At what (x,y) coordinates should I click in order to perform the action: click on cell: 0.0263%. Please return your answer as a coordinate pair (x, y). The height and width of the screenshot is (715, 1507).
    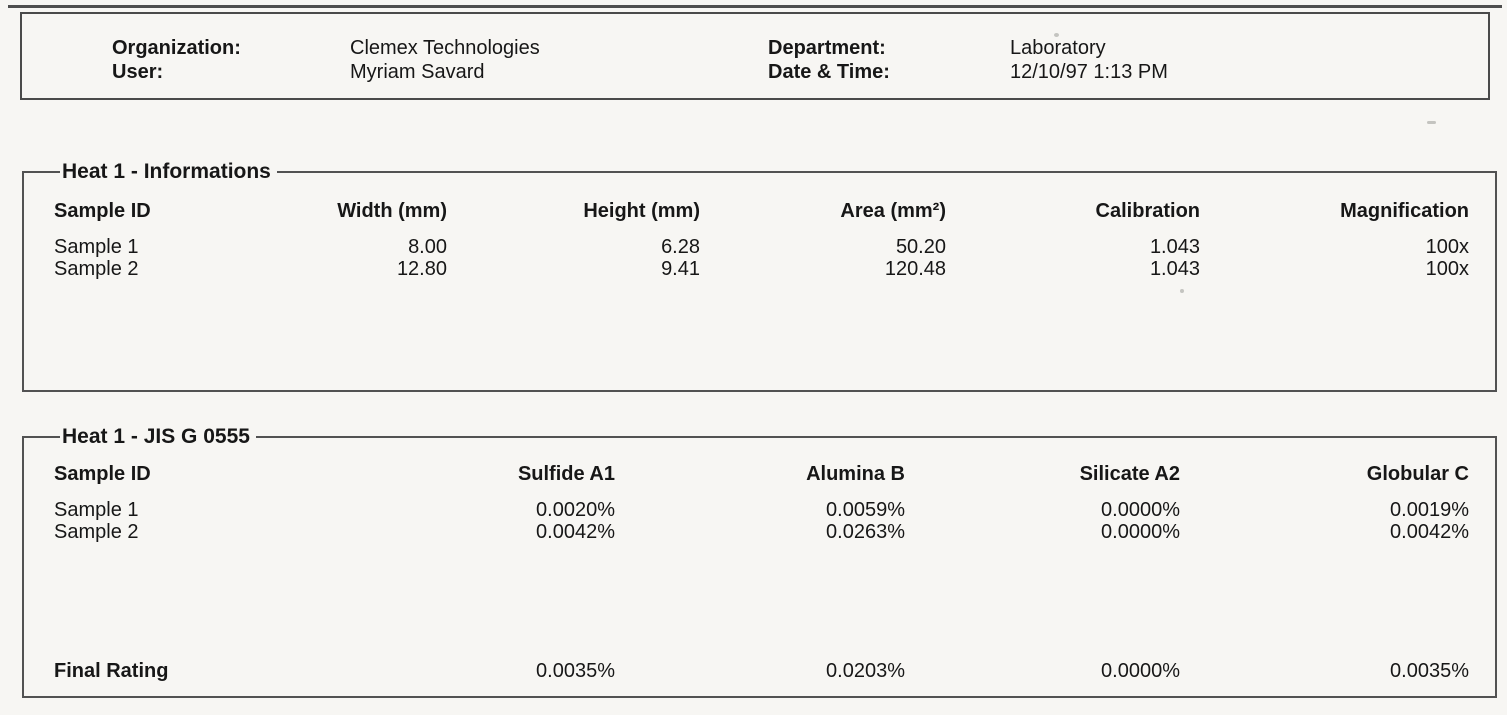
    Looking at the image, I should click on (865, 532).